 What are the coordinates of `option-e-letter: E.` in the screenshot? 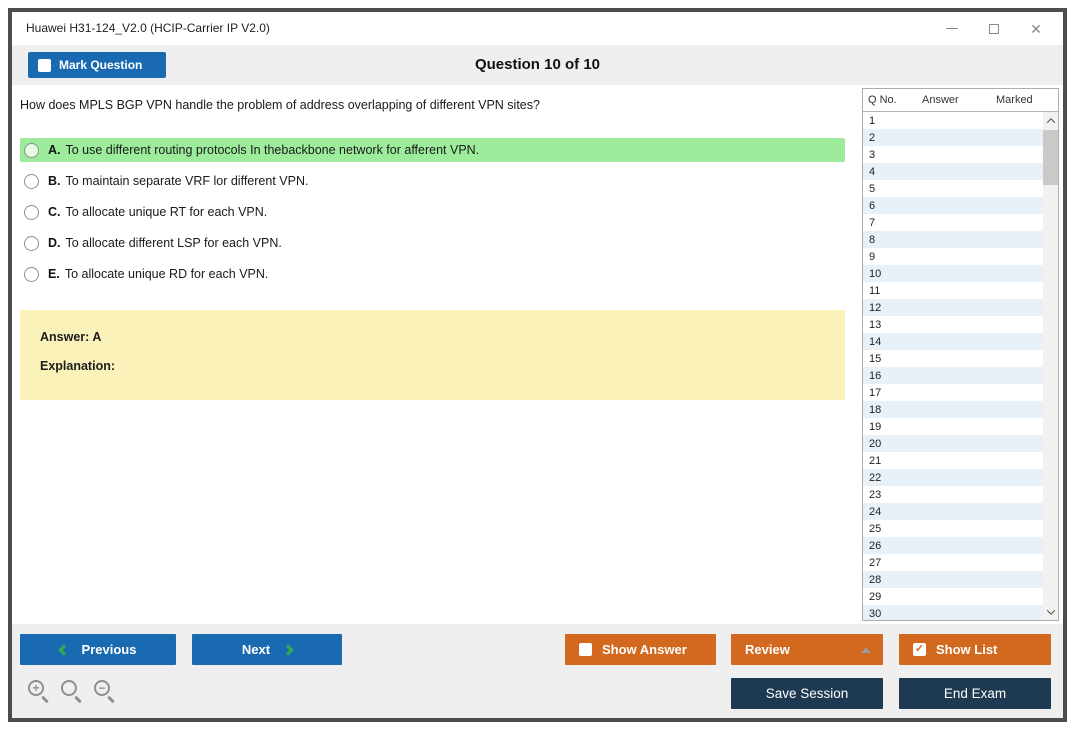 It's located at (54, 274).